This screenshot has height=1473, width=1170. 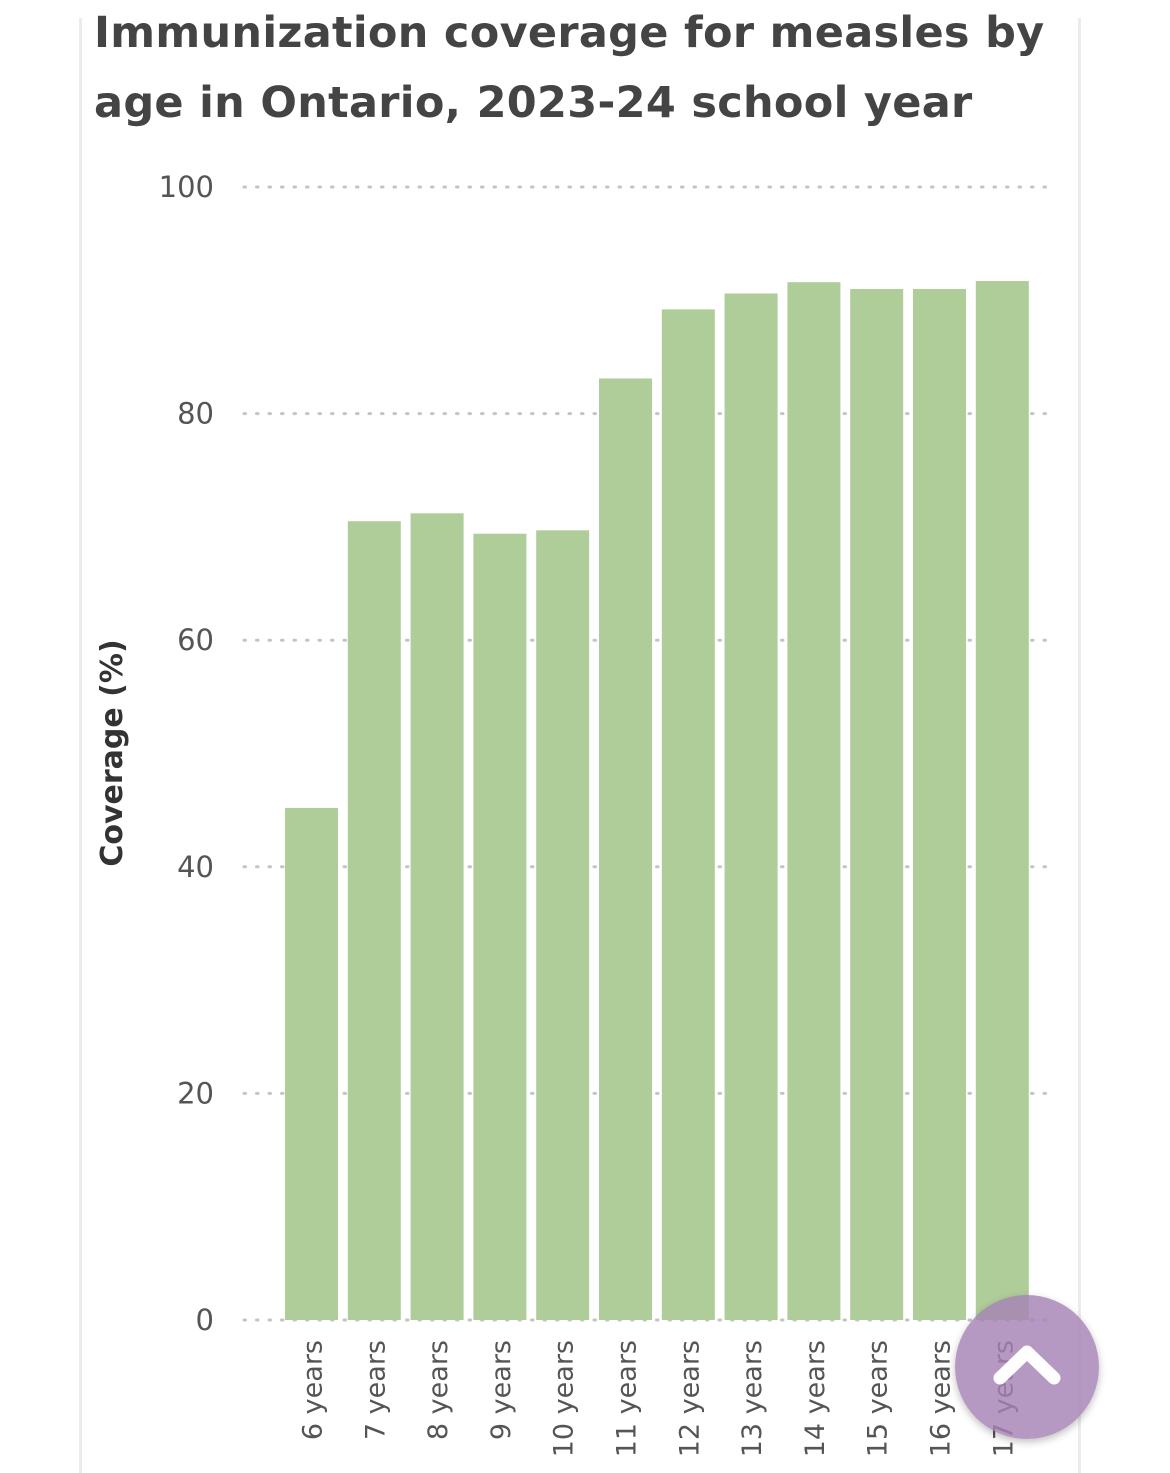 I want to click on y-tick-label: 100, so click(x=186, y=187).